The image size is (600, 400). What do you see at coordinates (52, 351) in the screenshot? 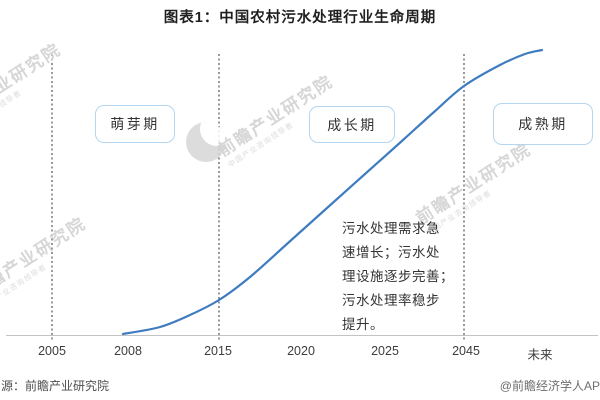
I see `x-axis-label: 2005` at bounding box center [52, 351].